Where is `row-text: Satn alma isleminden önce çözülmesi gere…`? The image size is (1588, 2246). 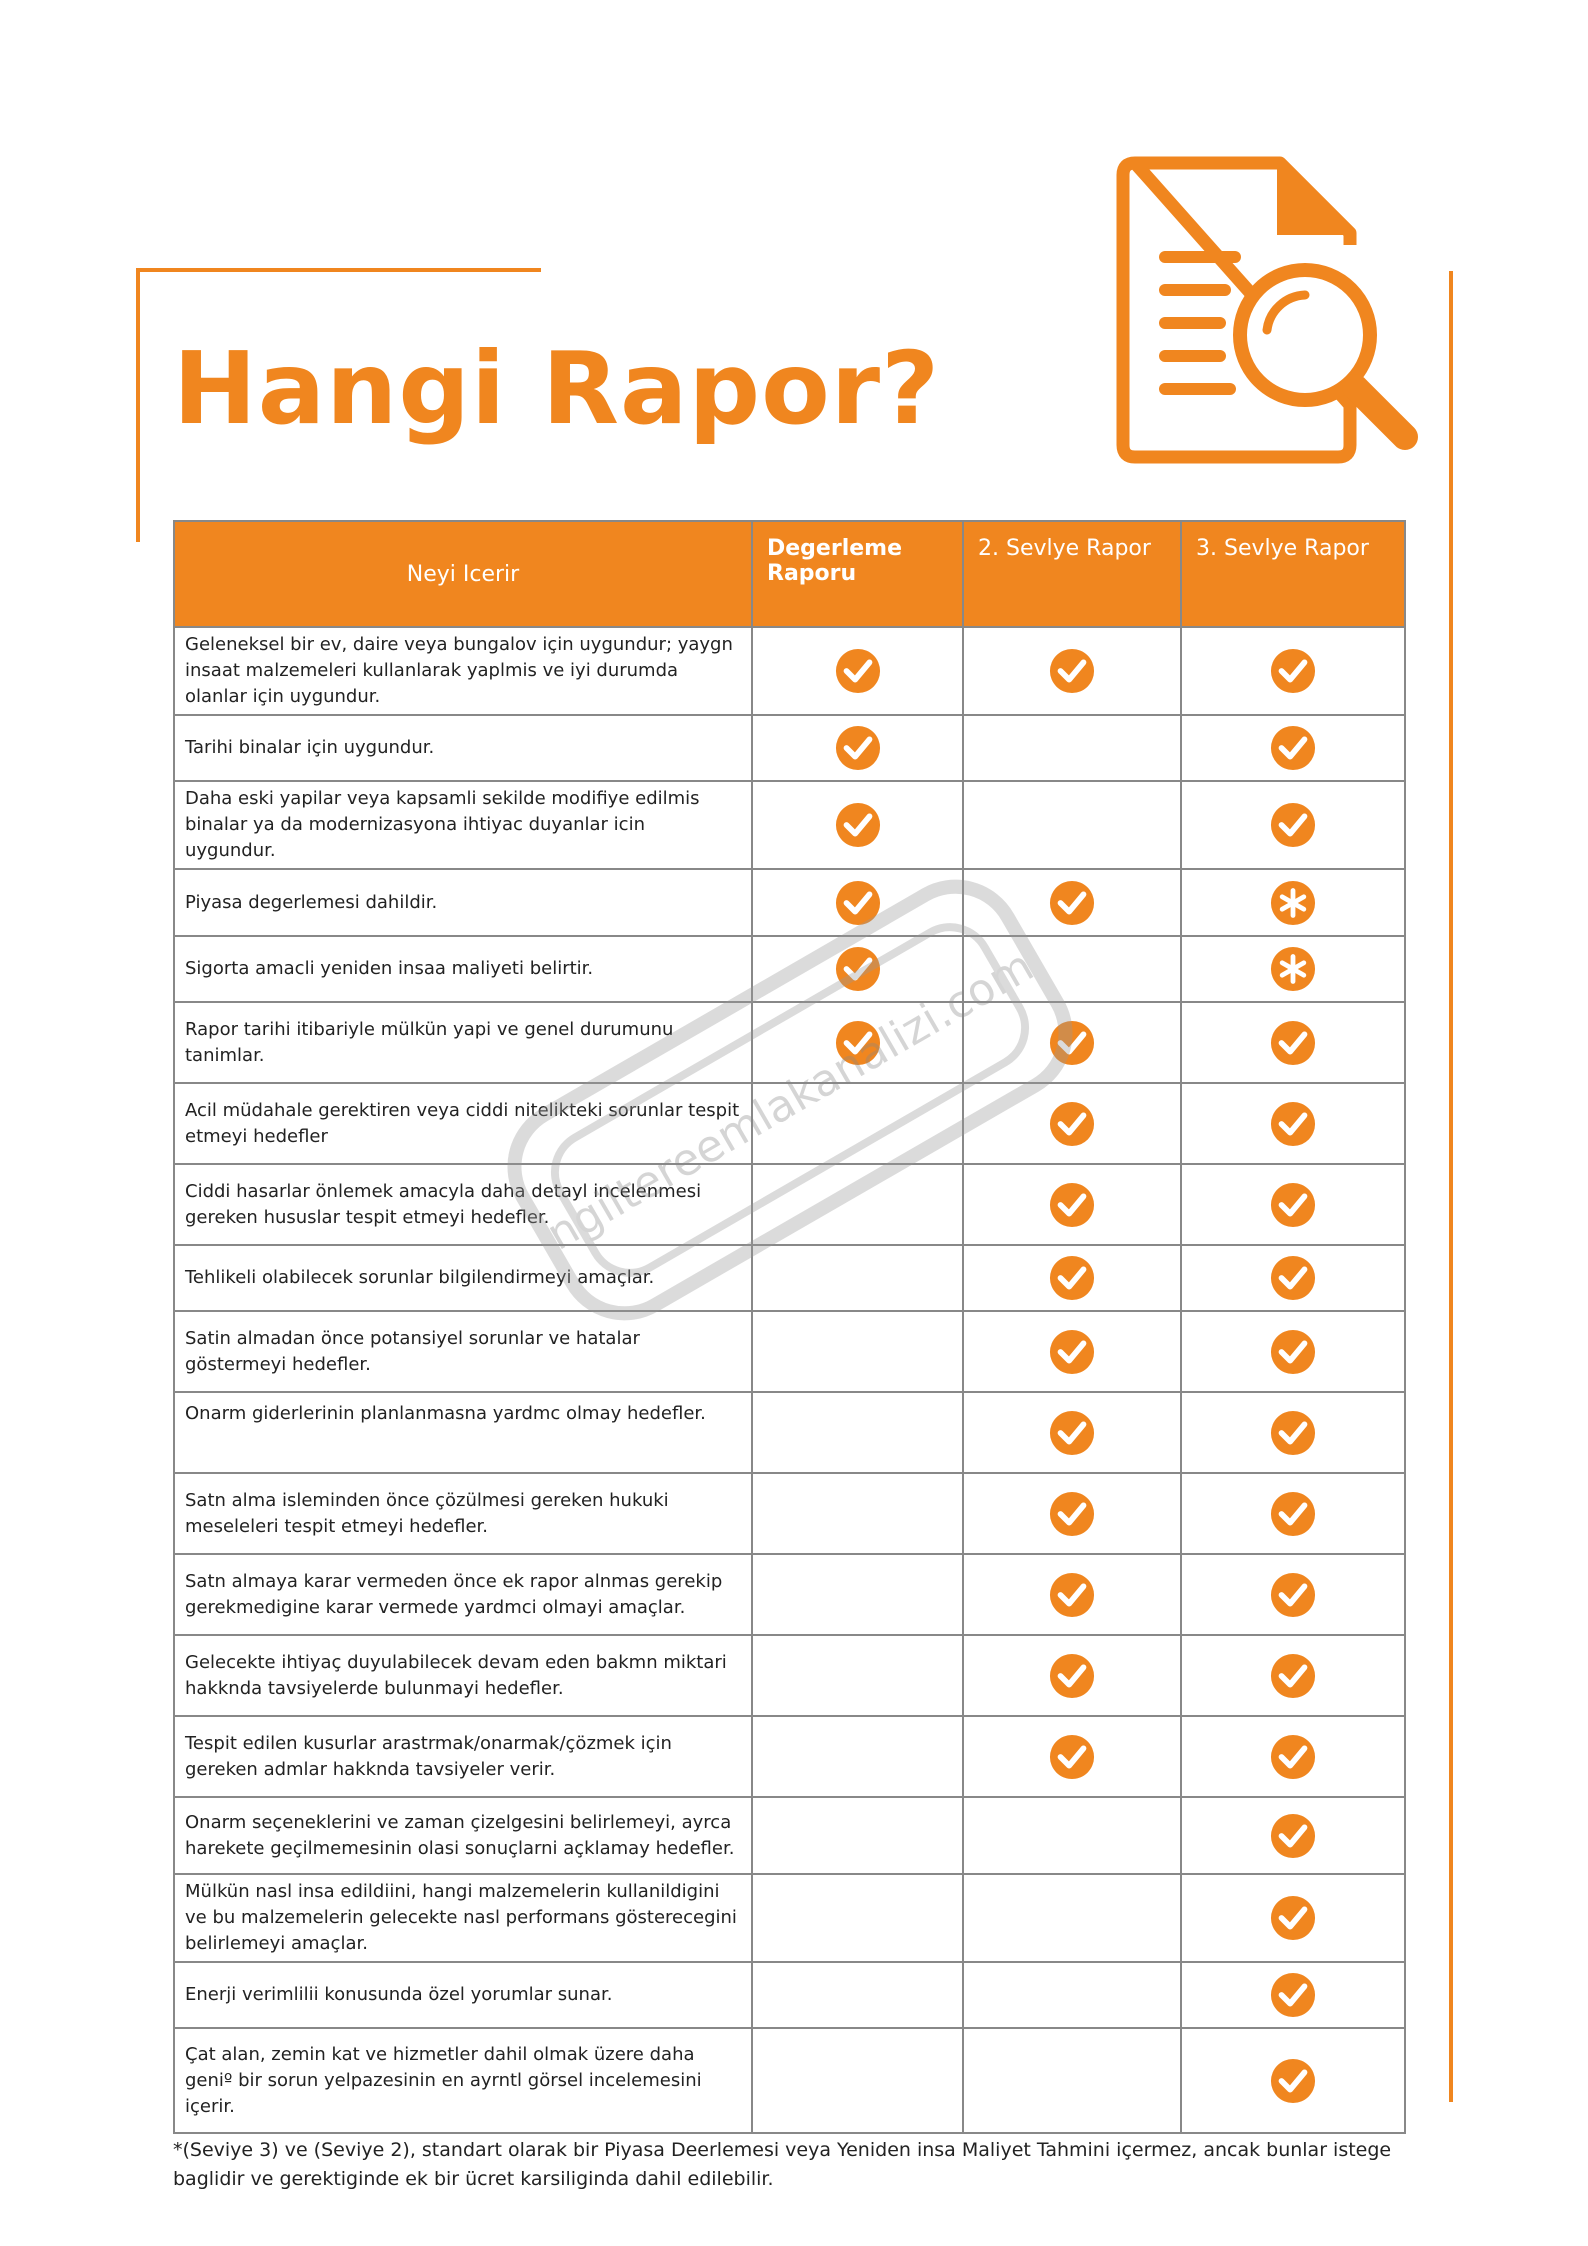 row-text: Satn alma isleminden önce çözülmesi gere… is located at coordinates (463, 1513).